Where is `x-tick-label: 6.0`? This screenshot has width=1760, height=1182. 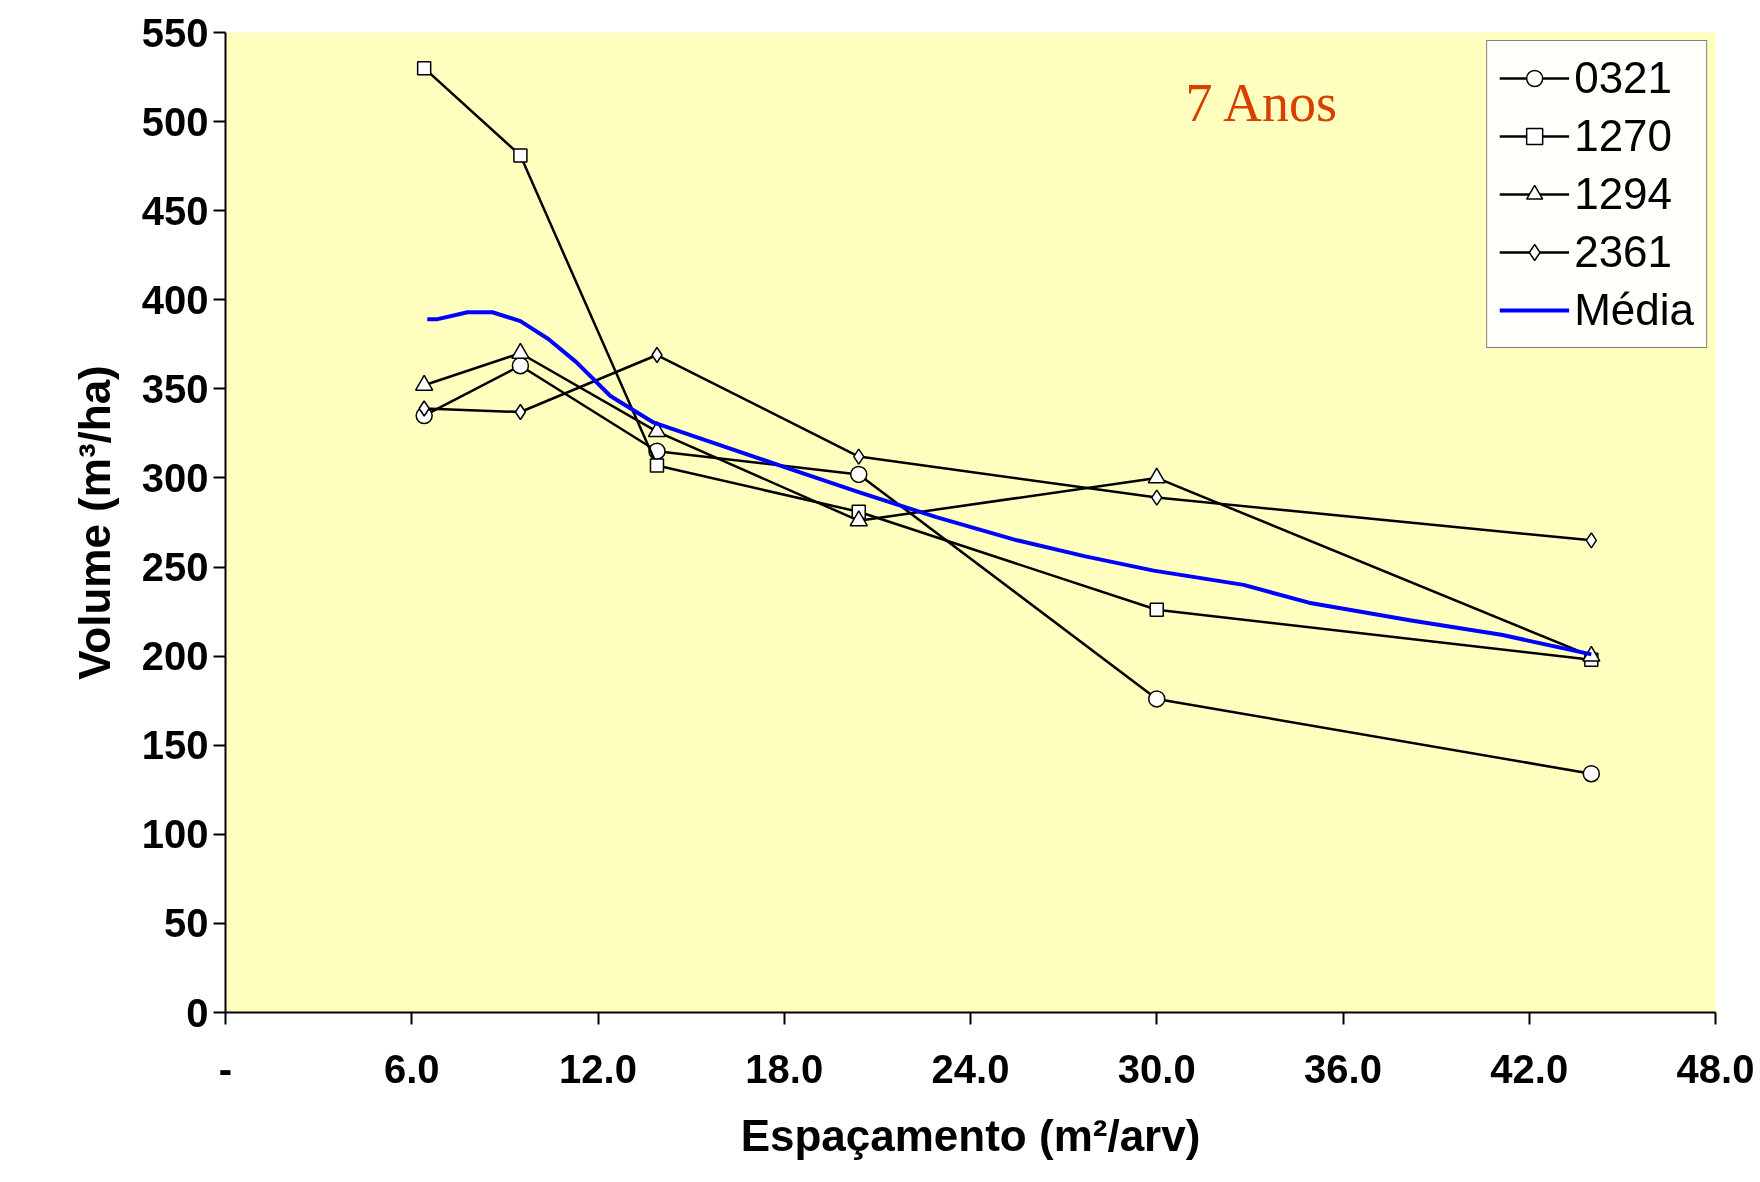
x-tick-label: 6.0 is located at coordinates (411, 1068).